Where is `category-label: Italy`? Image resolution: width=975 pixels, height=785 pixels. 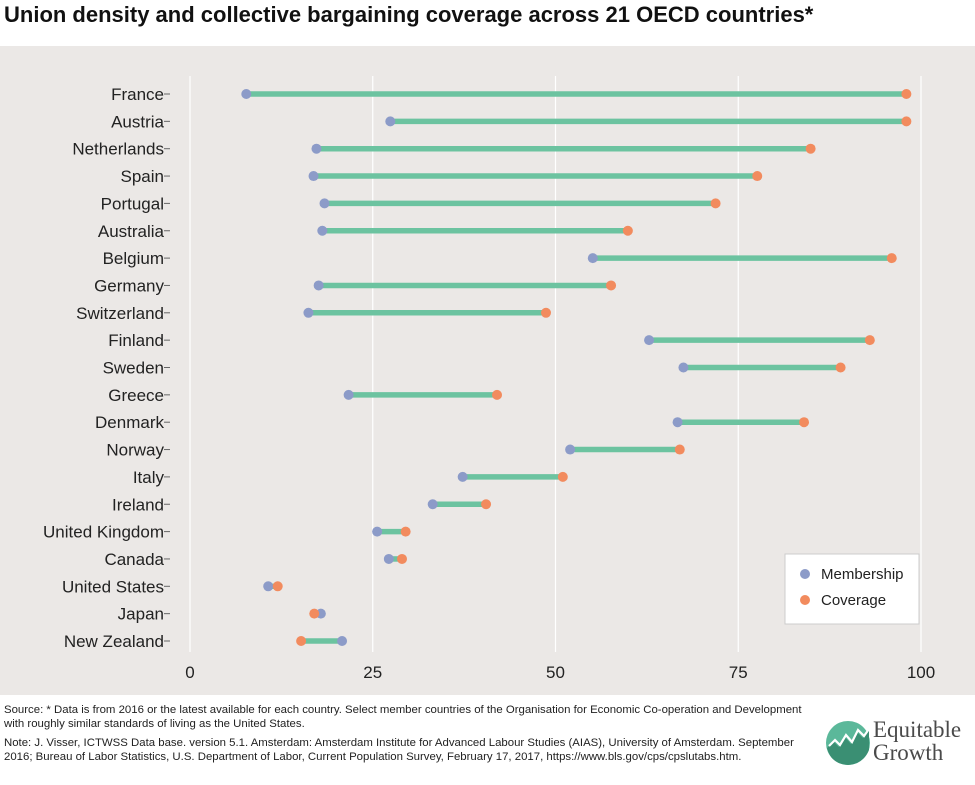
category-label: Italy is located at coordinates (149, 477).